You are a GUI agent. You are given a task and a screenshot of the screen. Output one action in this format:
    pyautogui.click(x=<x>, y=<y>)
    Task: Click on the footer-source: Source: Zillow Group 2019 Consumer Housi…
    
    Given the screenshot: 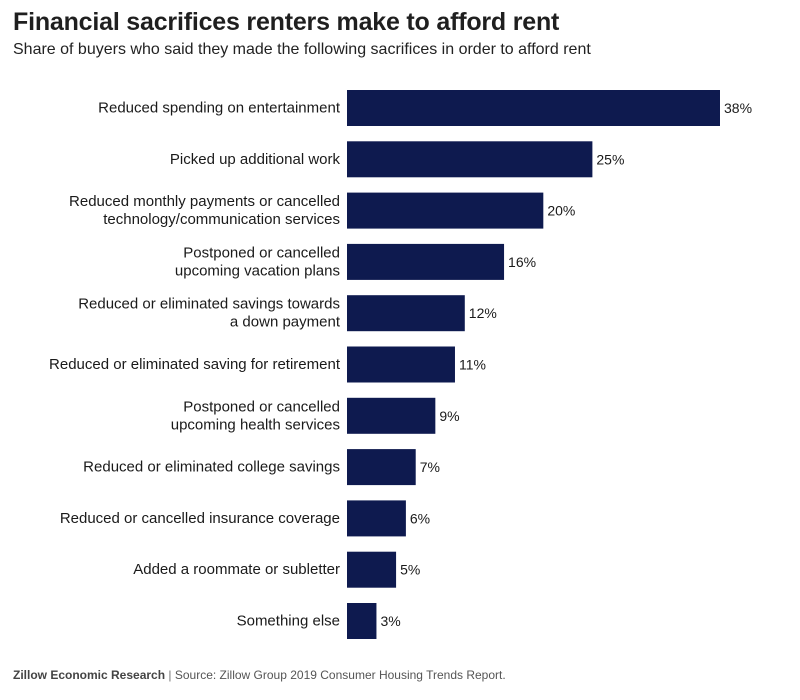 What is the action you would take?
    pyautogui.click(x=340, y=675)
    